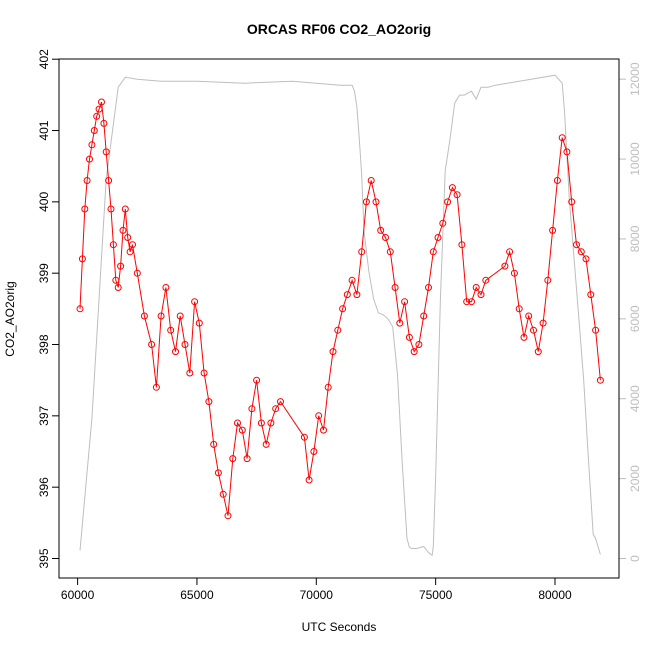 The height and width of the screenshot is (650, 650). I want to click on x-tick-label: 60000, so click(78, 595).